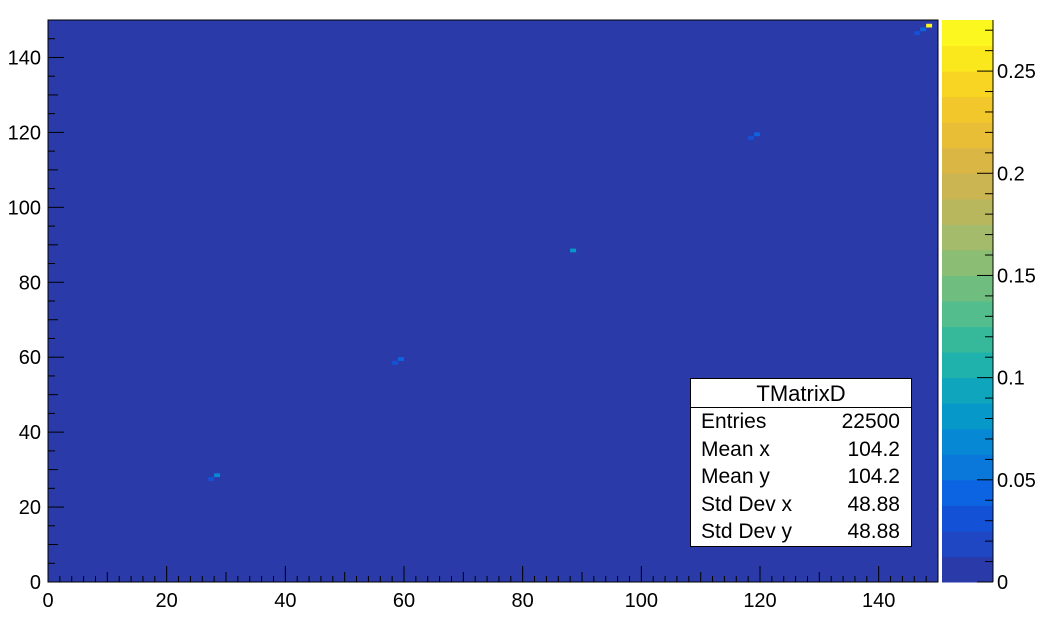 This screenshot has width=1047, height=621. I want to click on x-tick-label: 0, so click(47, 601).